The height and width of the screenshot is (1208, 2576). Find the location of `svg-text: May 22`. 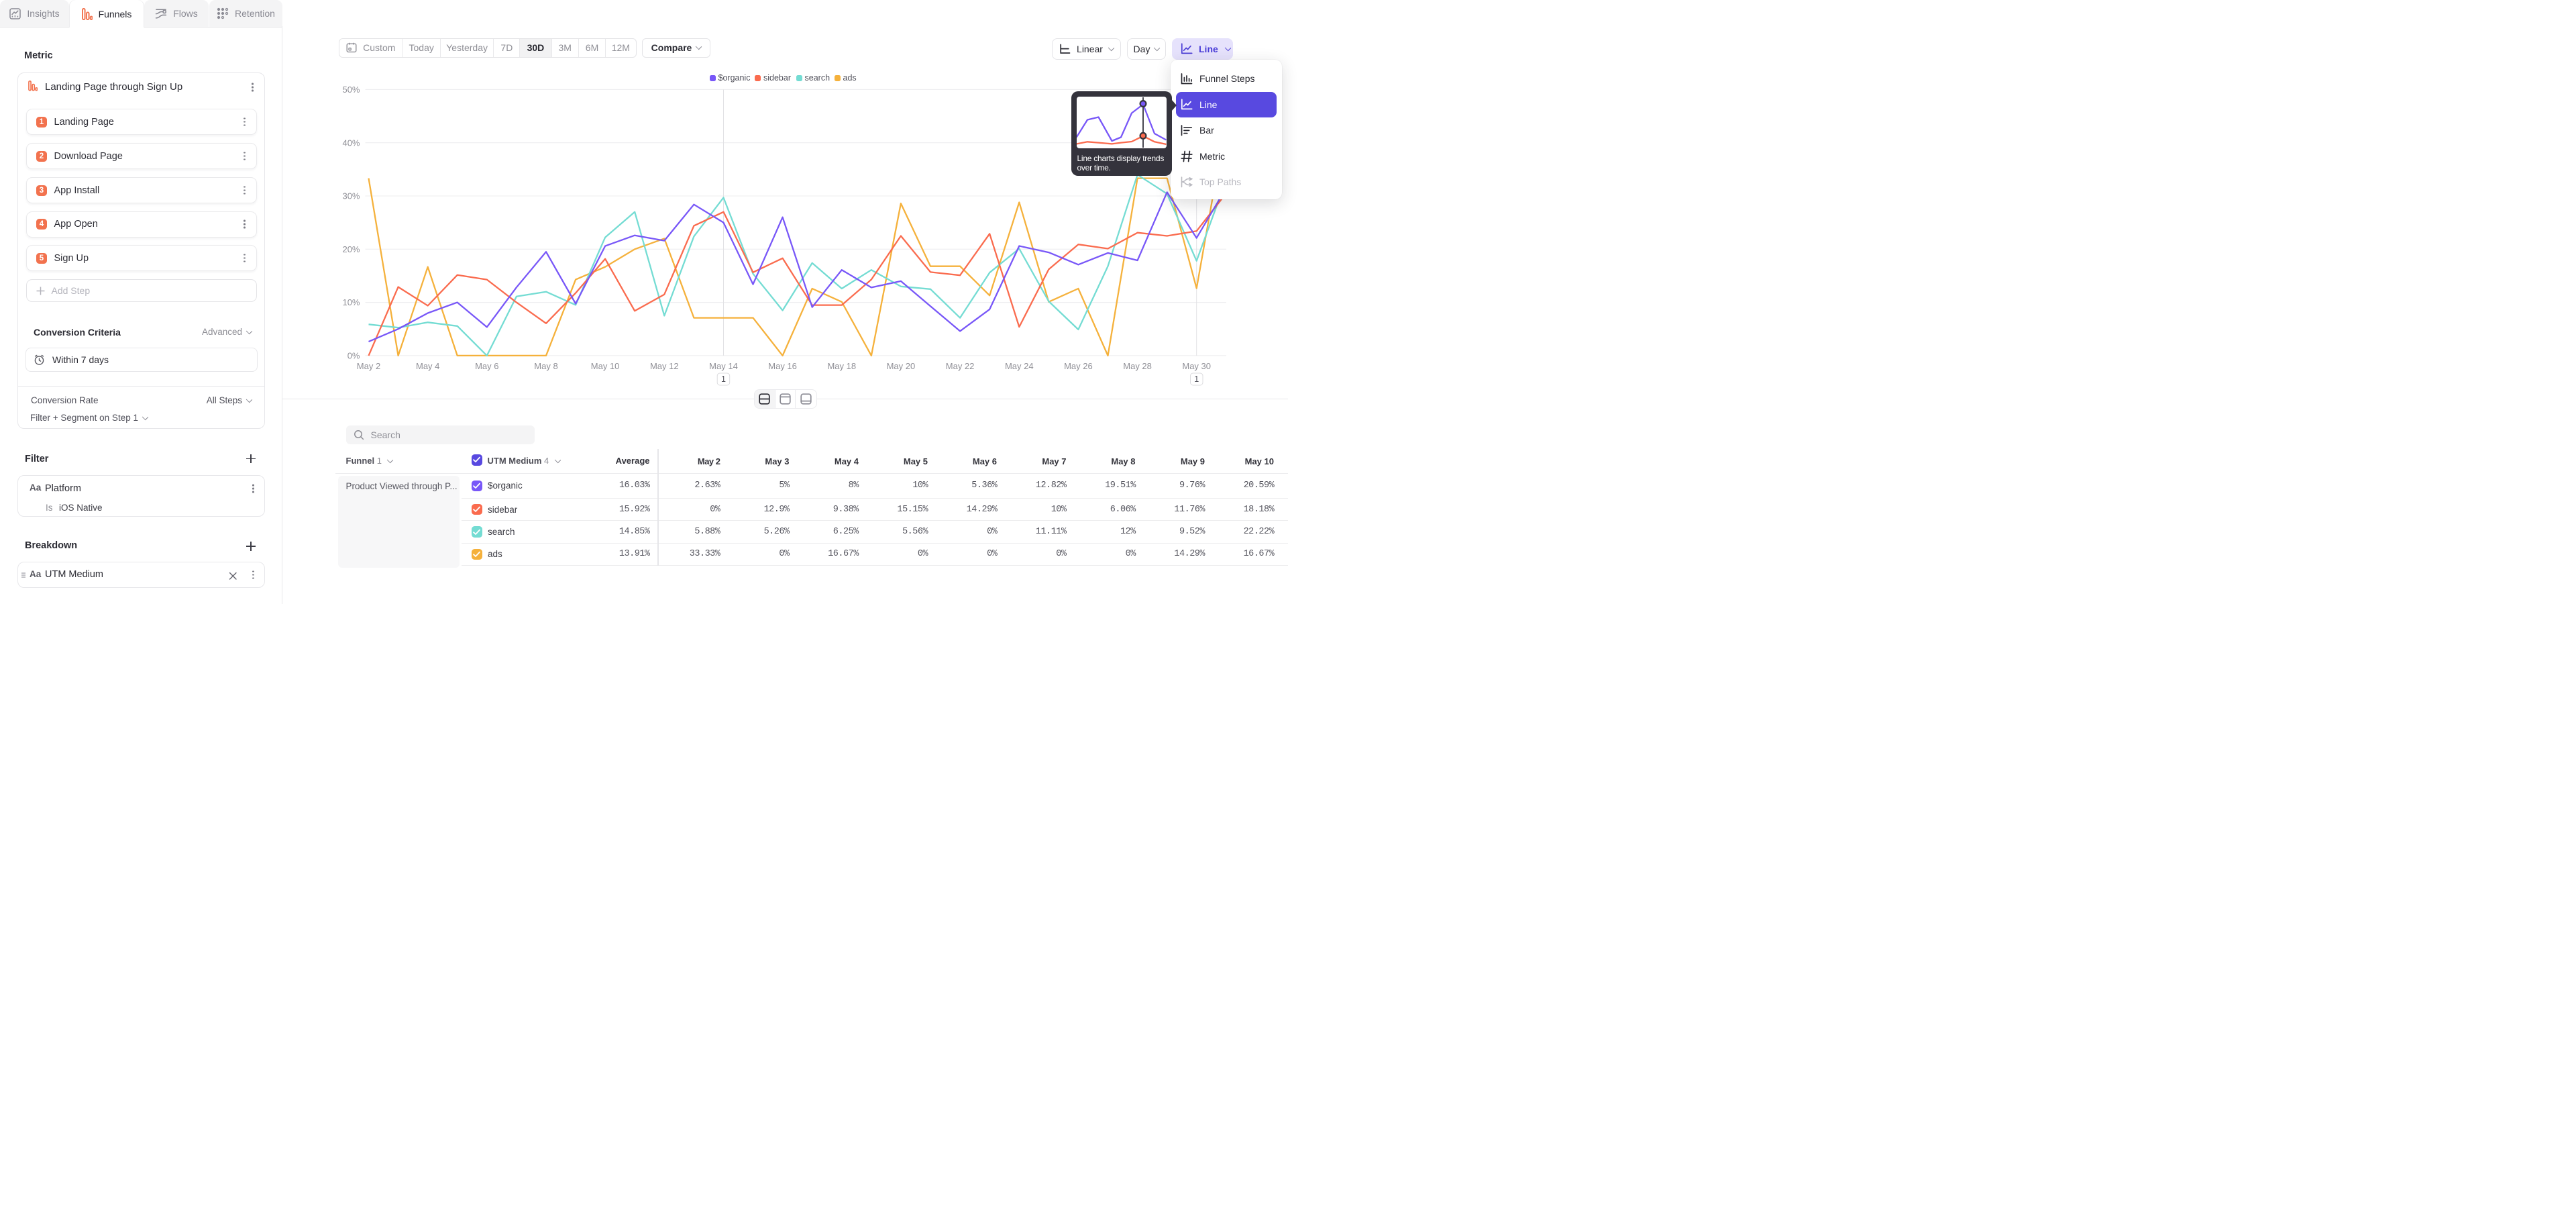

svg-text: May 22 is located at coordinates (960, 366).